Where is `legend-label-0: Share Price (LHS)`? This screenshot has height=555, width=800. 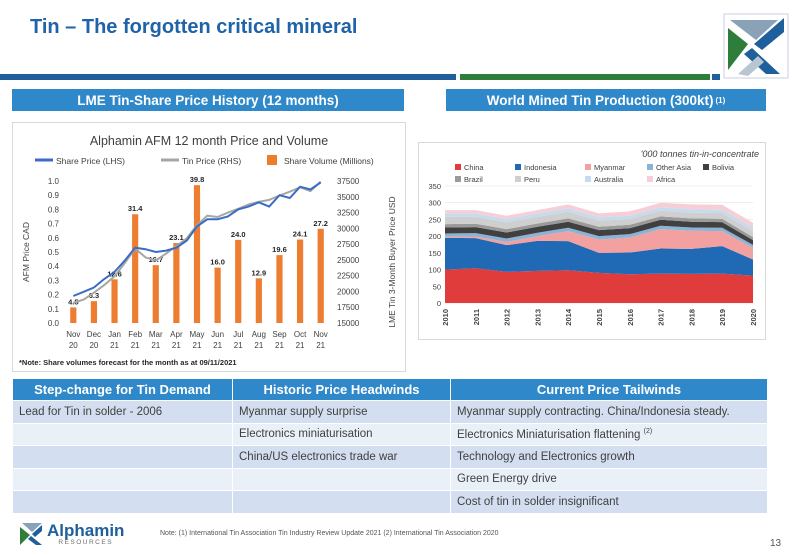 legend-label-0: Share Price (LHS) is located at coordinates (90, 161).